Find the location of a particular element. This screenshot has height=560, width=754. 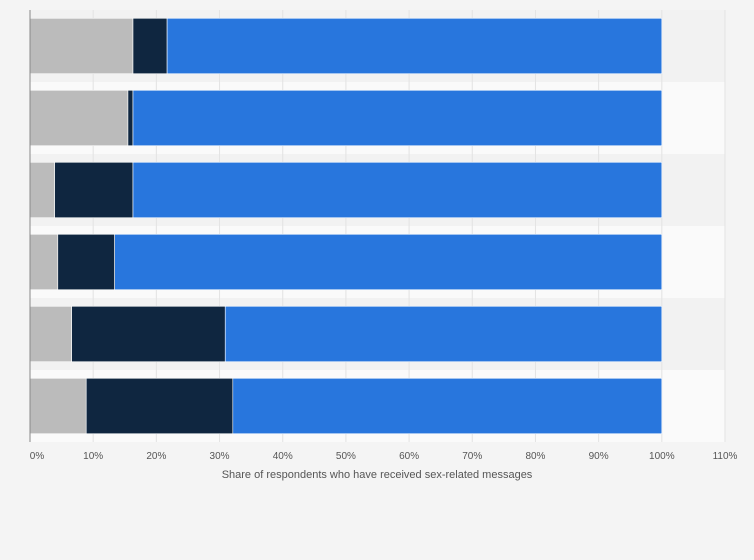

x-tick-label: 40% is located at coordinates (283, 456).